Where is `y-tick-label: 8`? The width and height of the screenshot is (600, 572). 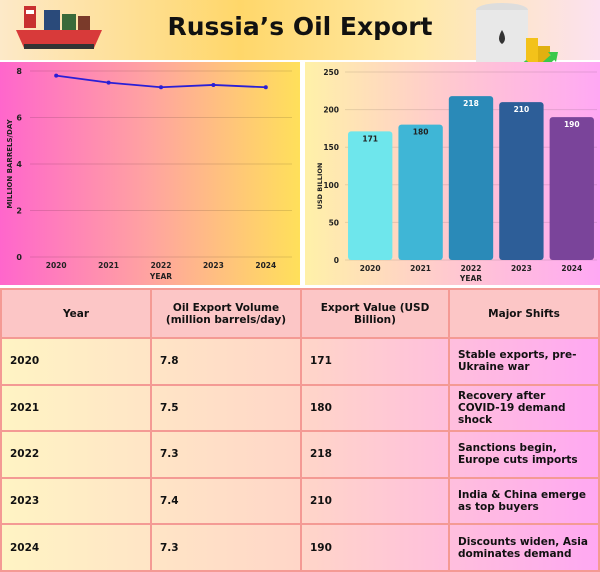 y-tick-label: 8 is located at coordinates (19, 71).